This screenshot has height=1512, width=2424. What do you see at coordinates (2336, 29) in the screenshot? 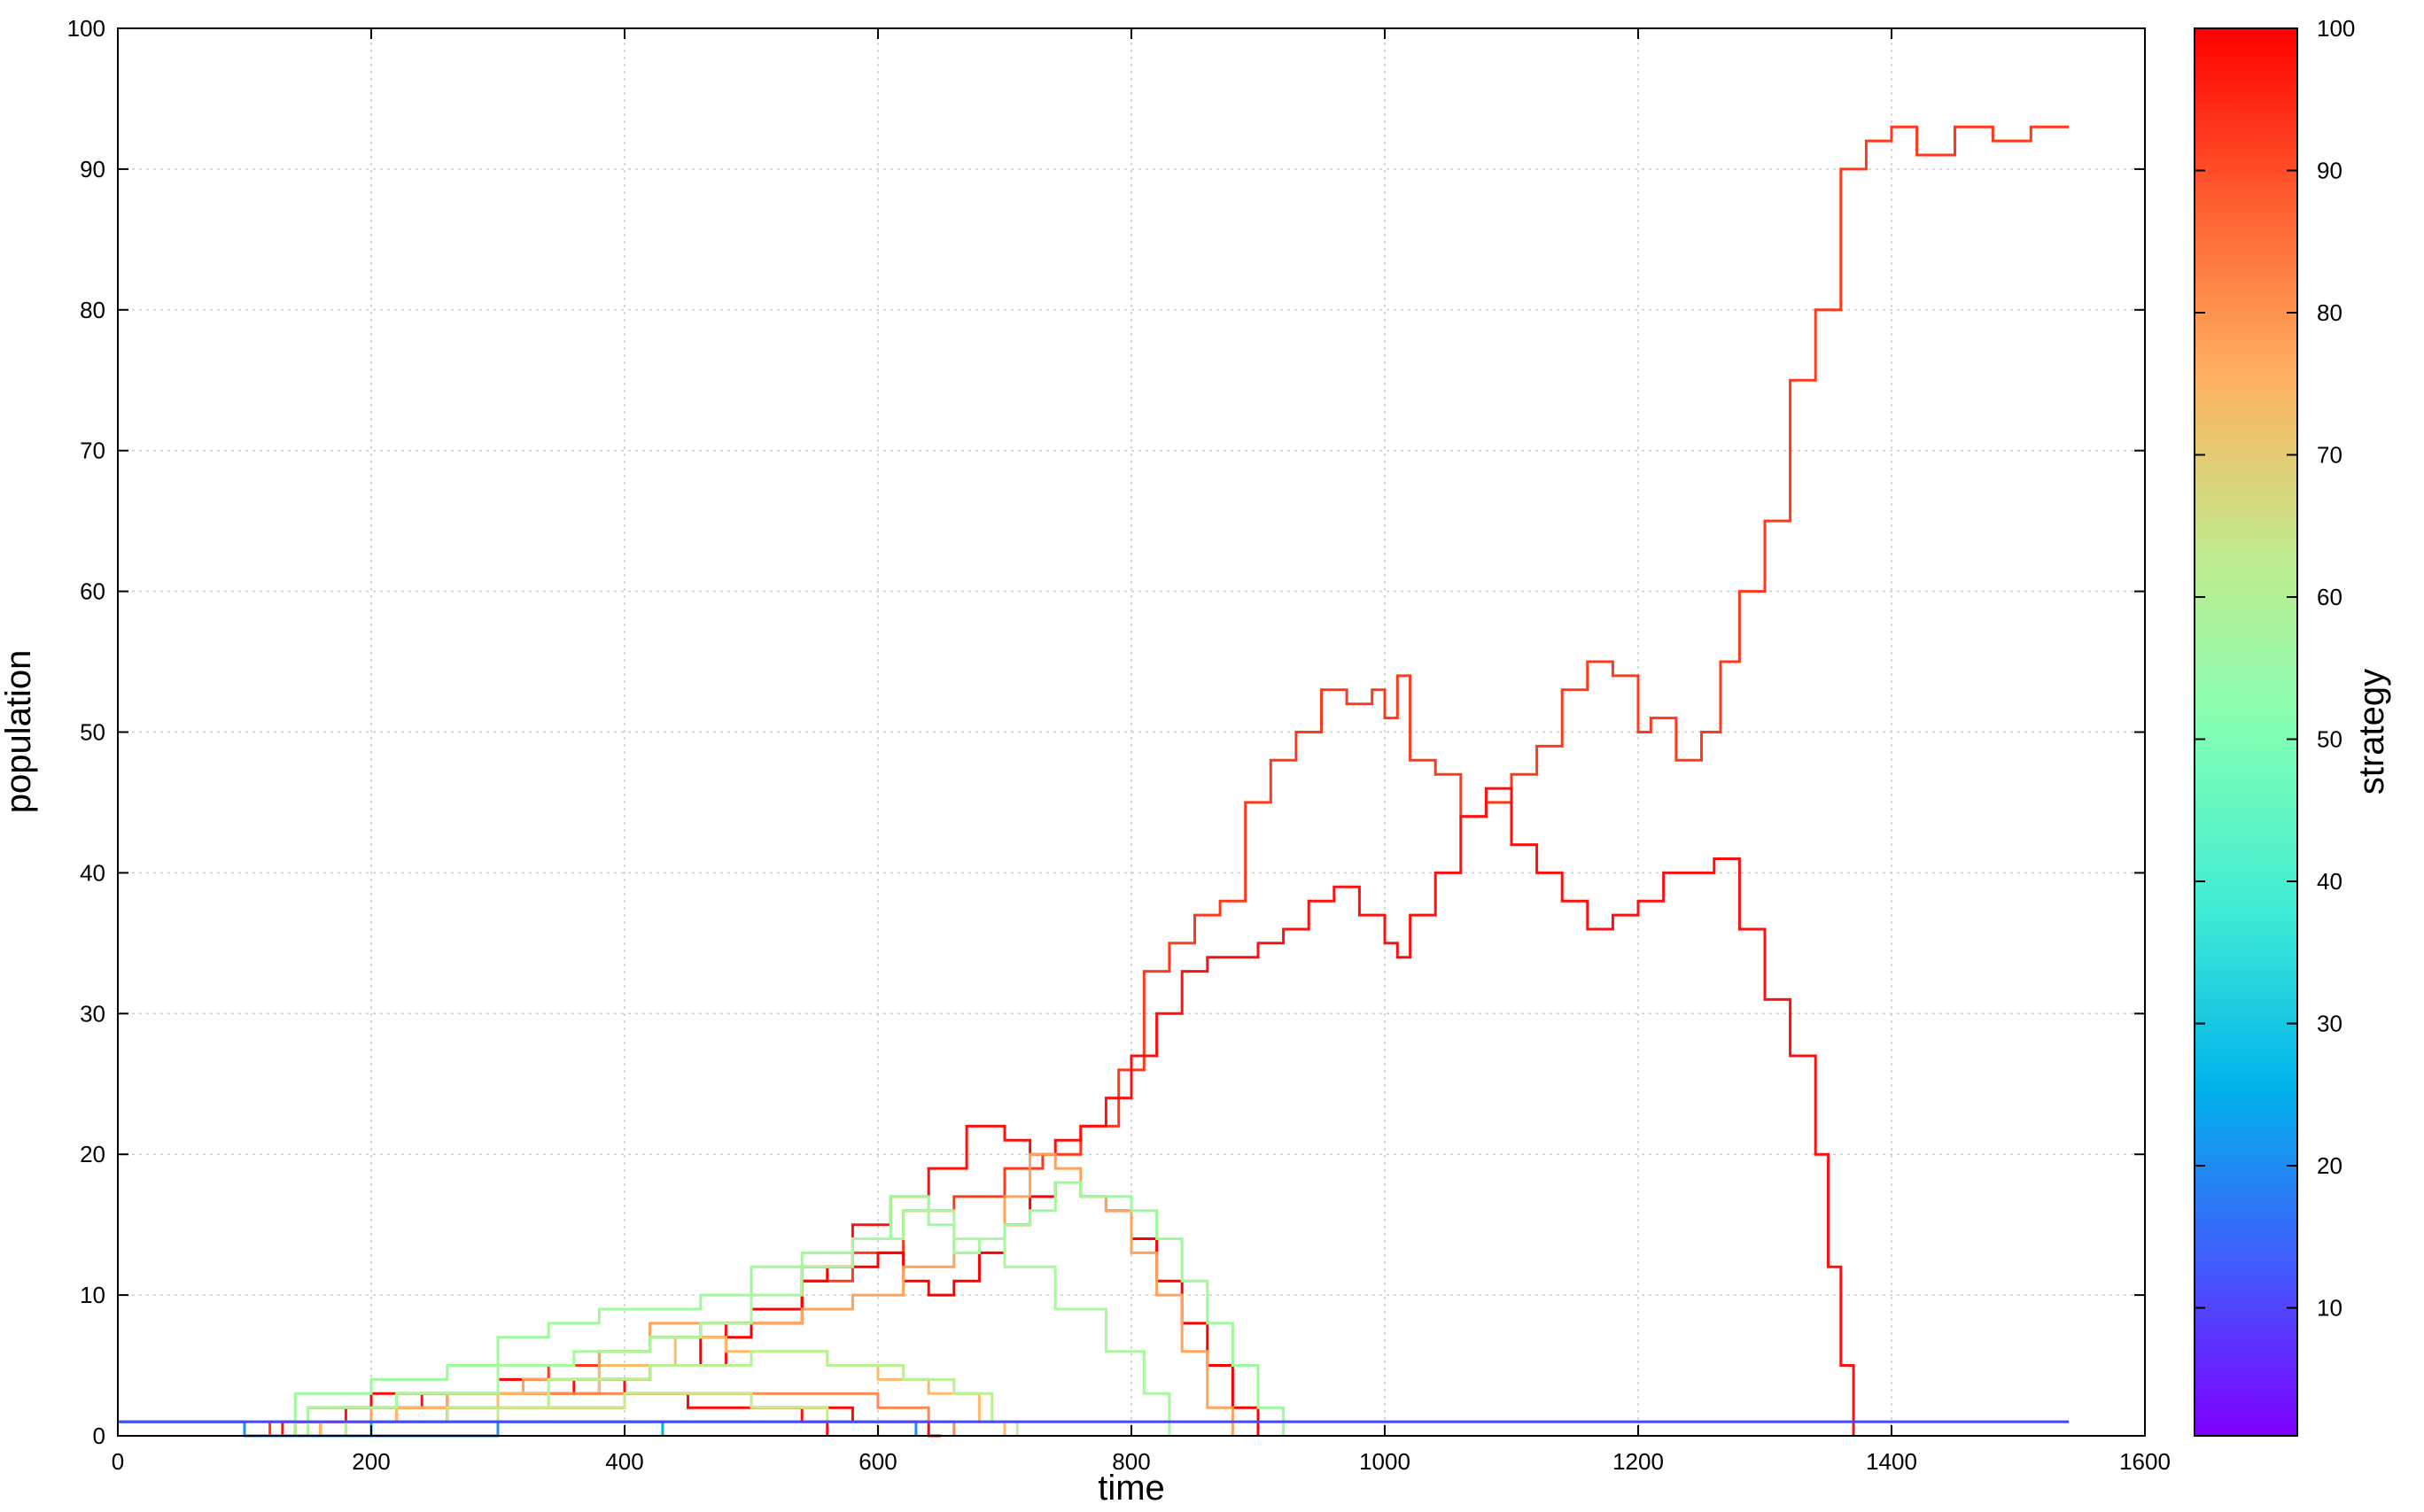
I see `colorbar-tick-label: 100` at bounding box center [2336, 29].